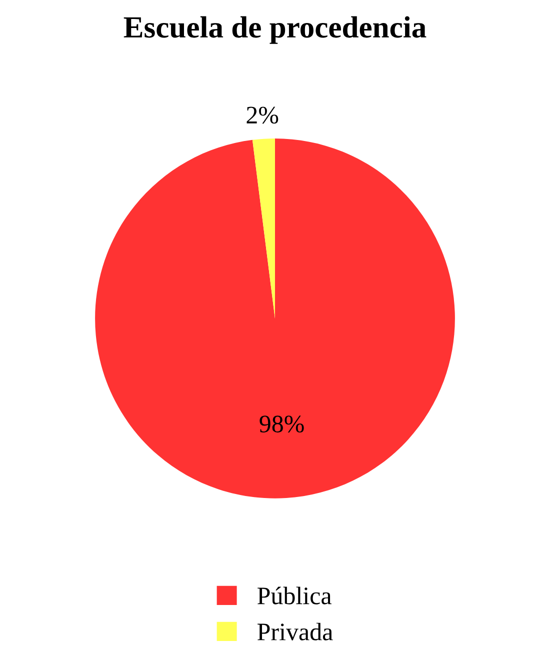  Describe the element at coordinates (275, 30) in the screenshot. I see `chart-title: Escuela de procedencia` at that location.